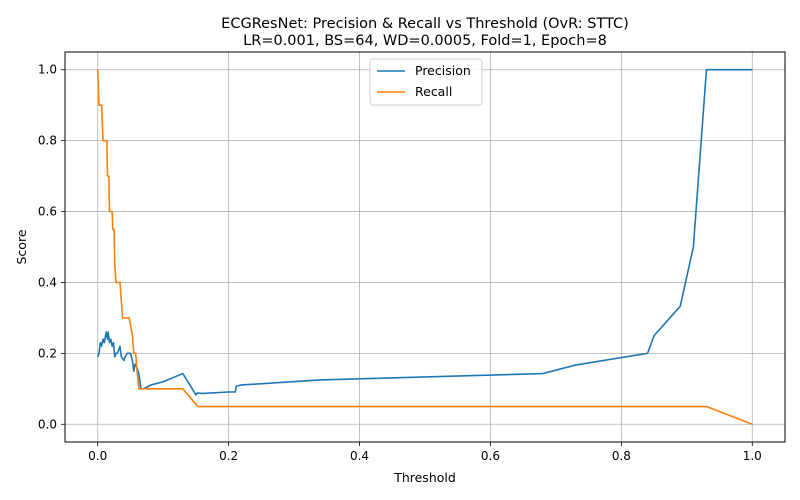 This screenshot has height=500, width=800. What do you see at coordinates (425, 452) in the screenshot?
I see `x-axis-ticks: 0.0 0.2 0.4 0.6 0.8 1.0` at bounding box center [425, 452].